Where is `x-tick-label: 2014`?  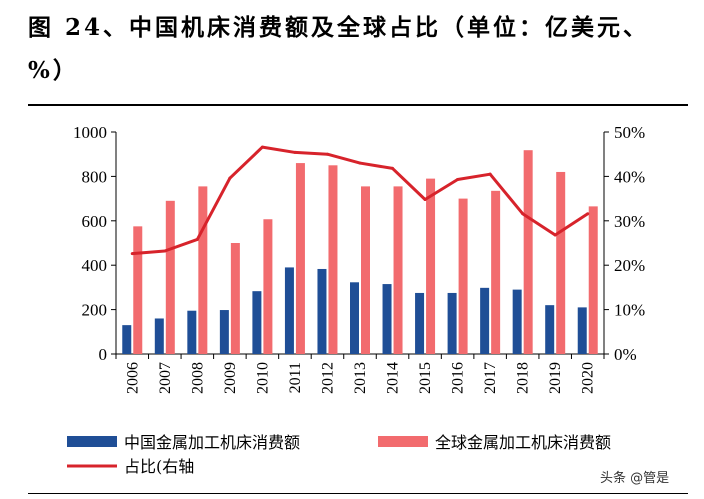
x-tick-label: 2014 is located at coordinates (393, 378).